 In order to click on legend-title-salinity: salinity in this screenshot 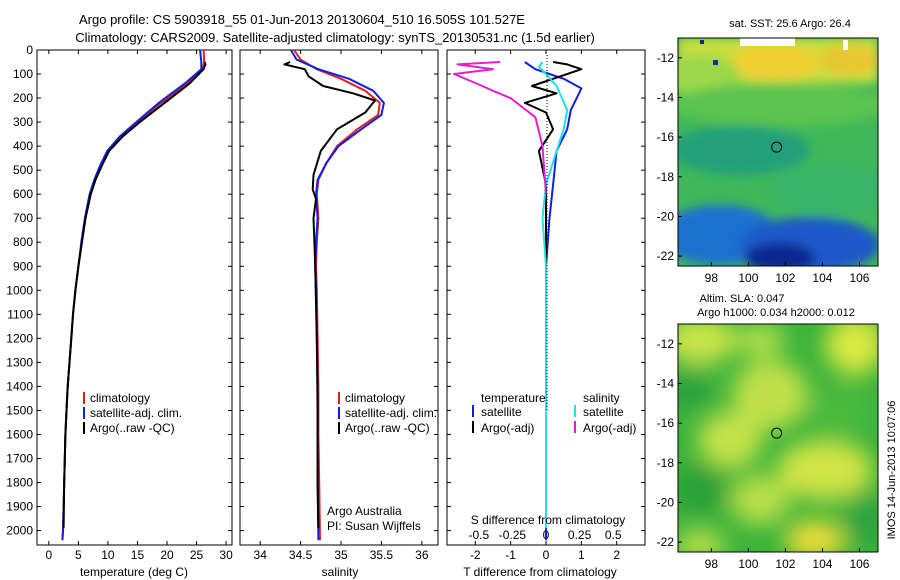, I will do `click(601, 398)`.